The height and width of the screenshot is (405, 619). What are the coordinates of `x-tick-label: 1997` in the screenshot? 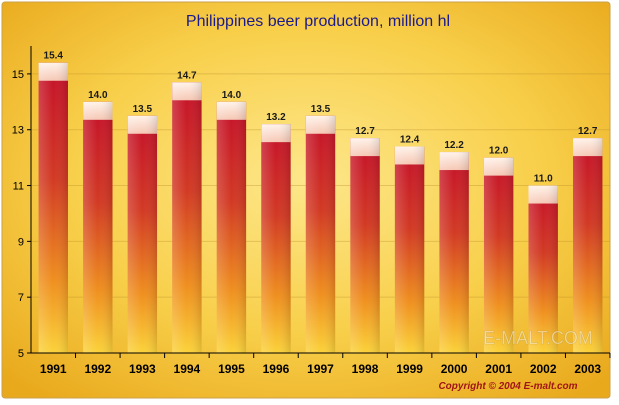 It's located at (320, 369).